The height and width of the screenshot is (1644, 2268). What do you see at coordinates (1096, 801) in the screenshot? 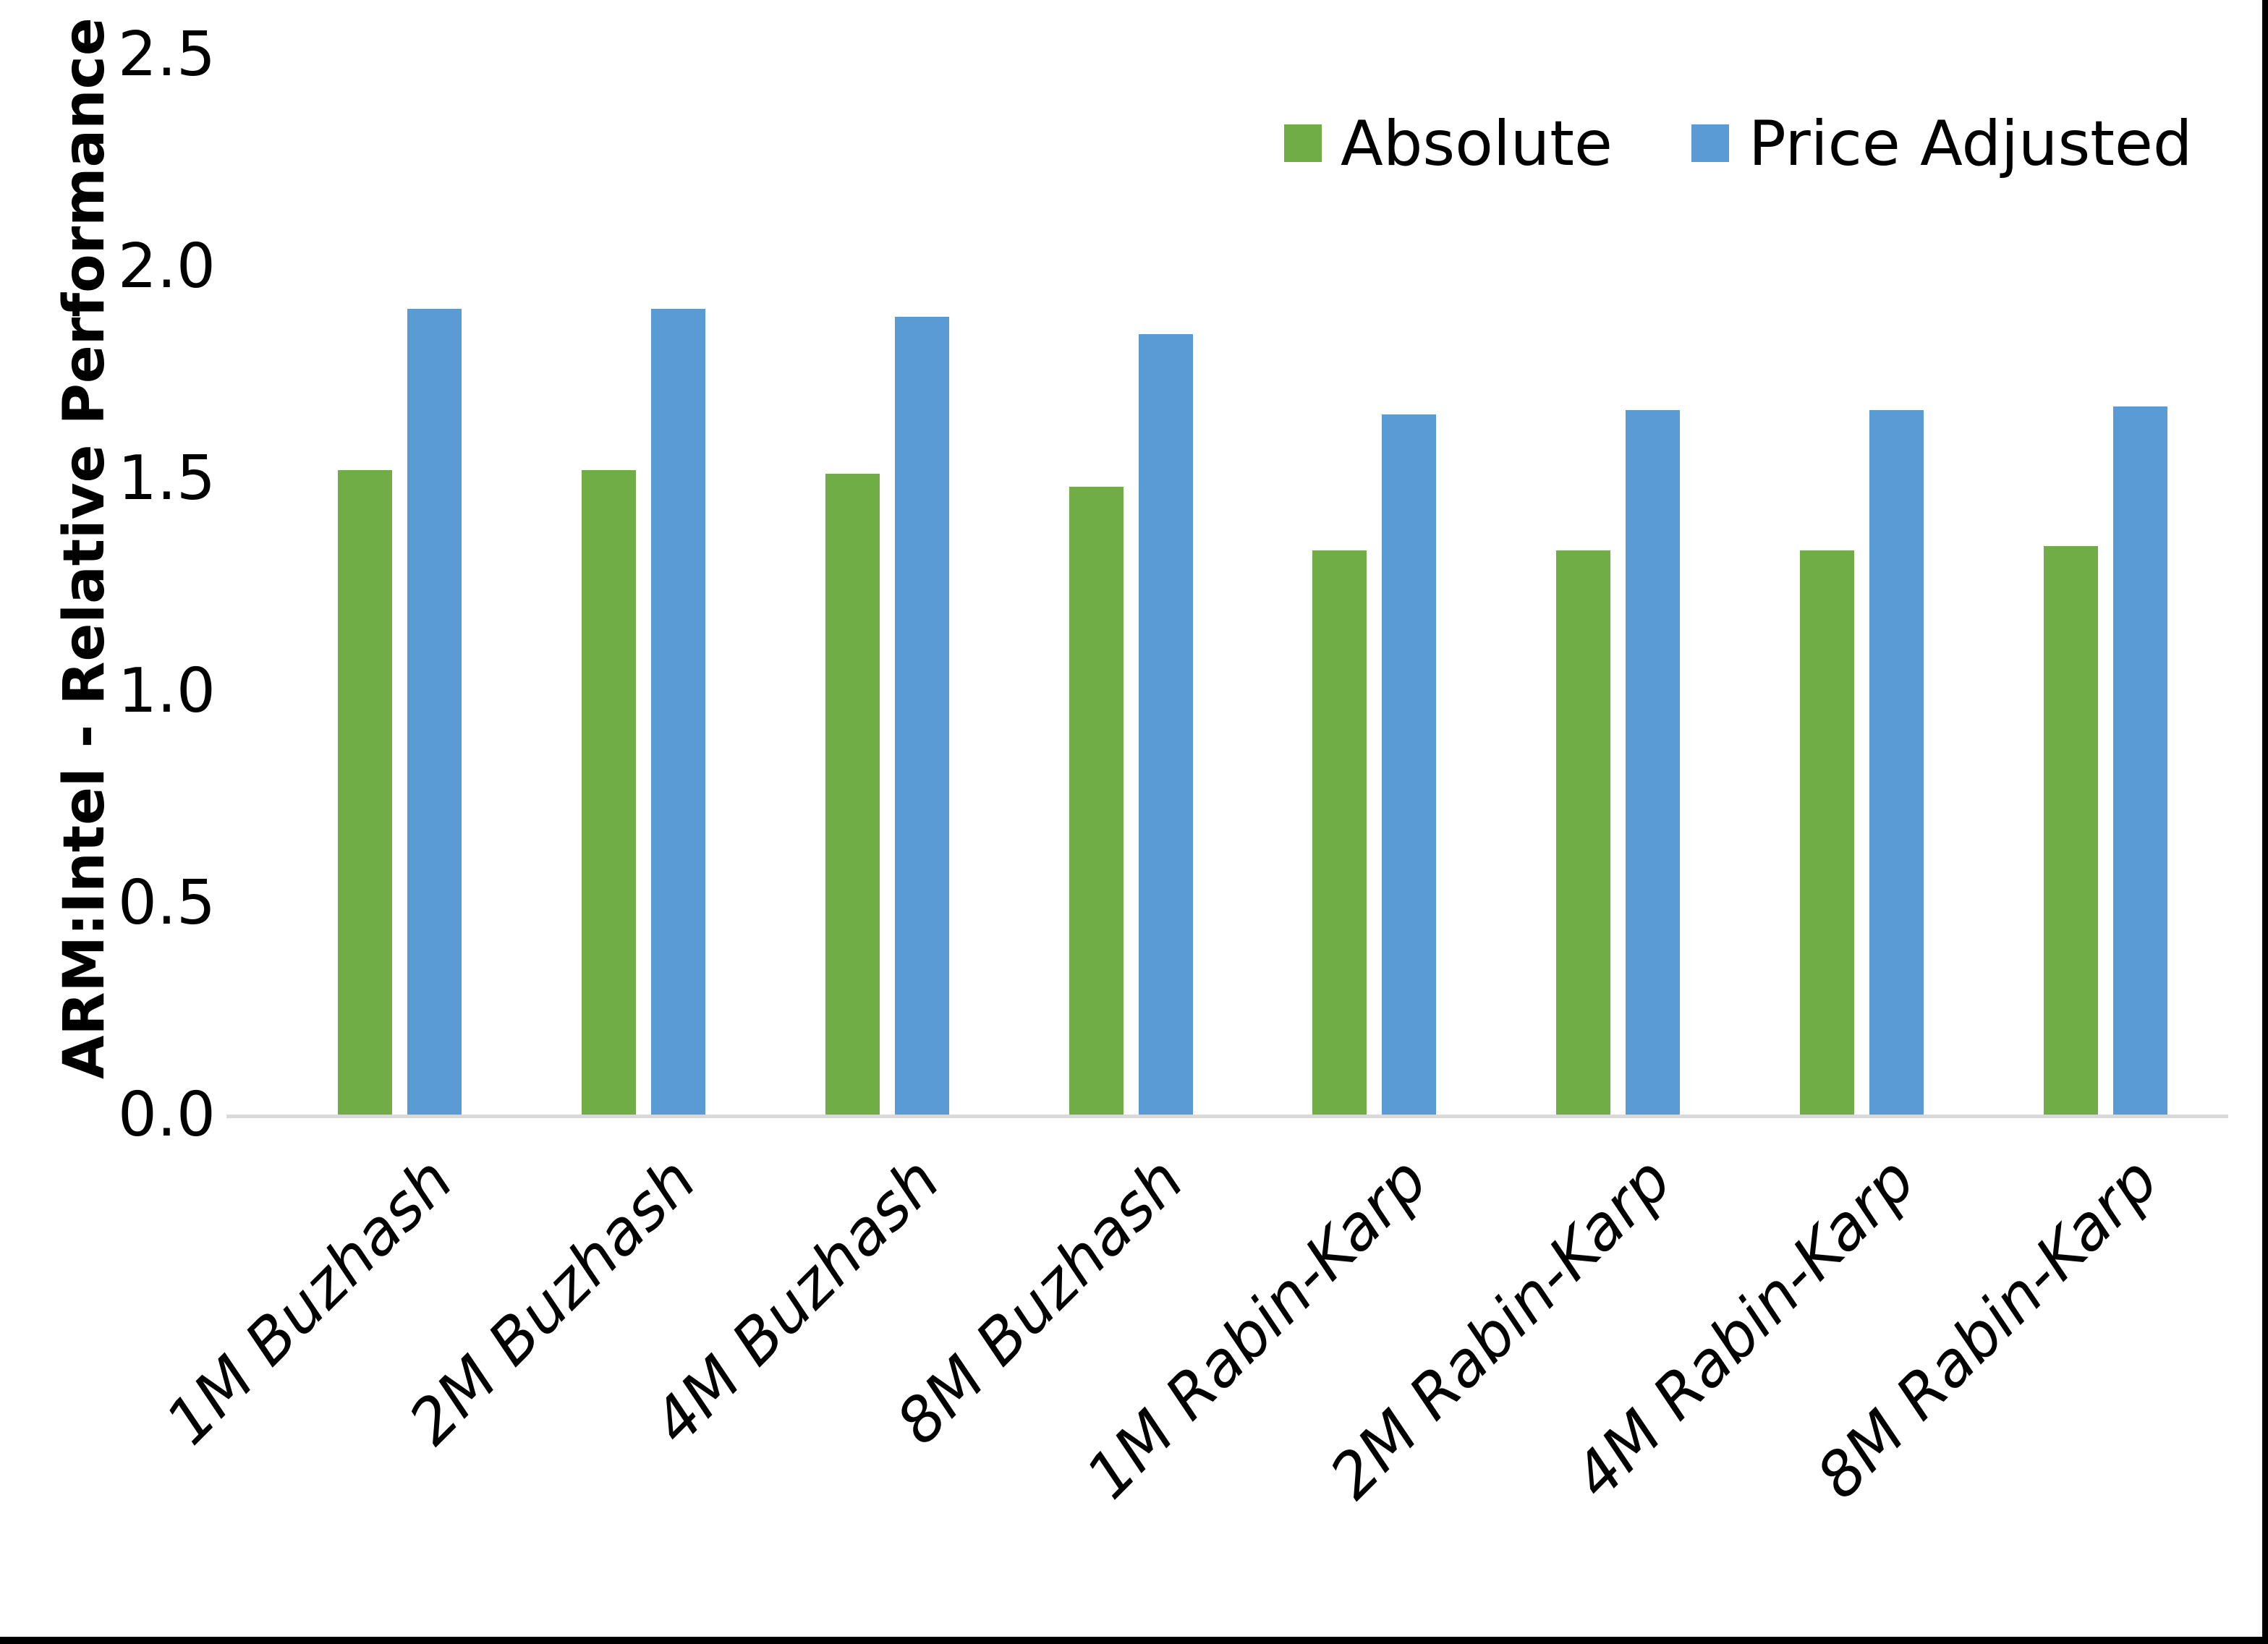
I see `absolute-bar-8m-buzhash` at bounding box center [1096, 801].